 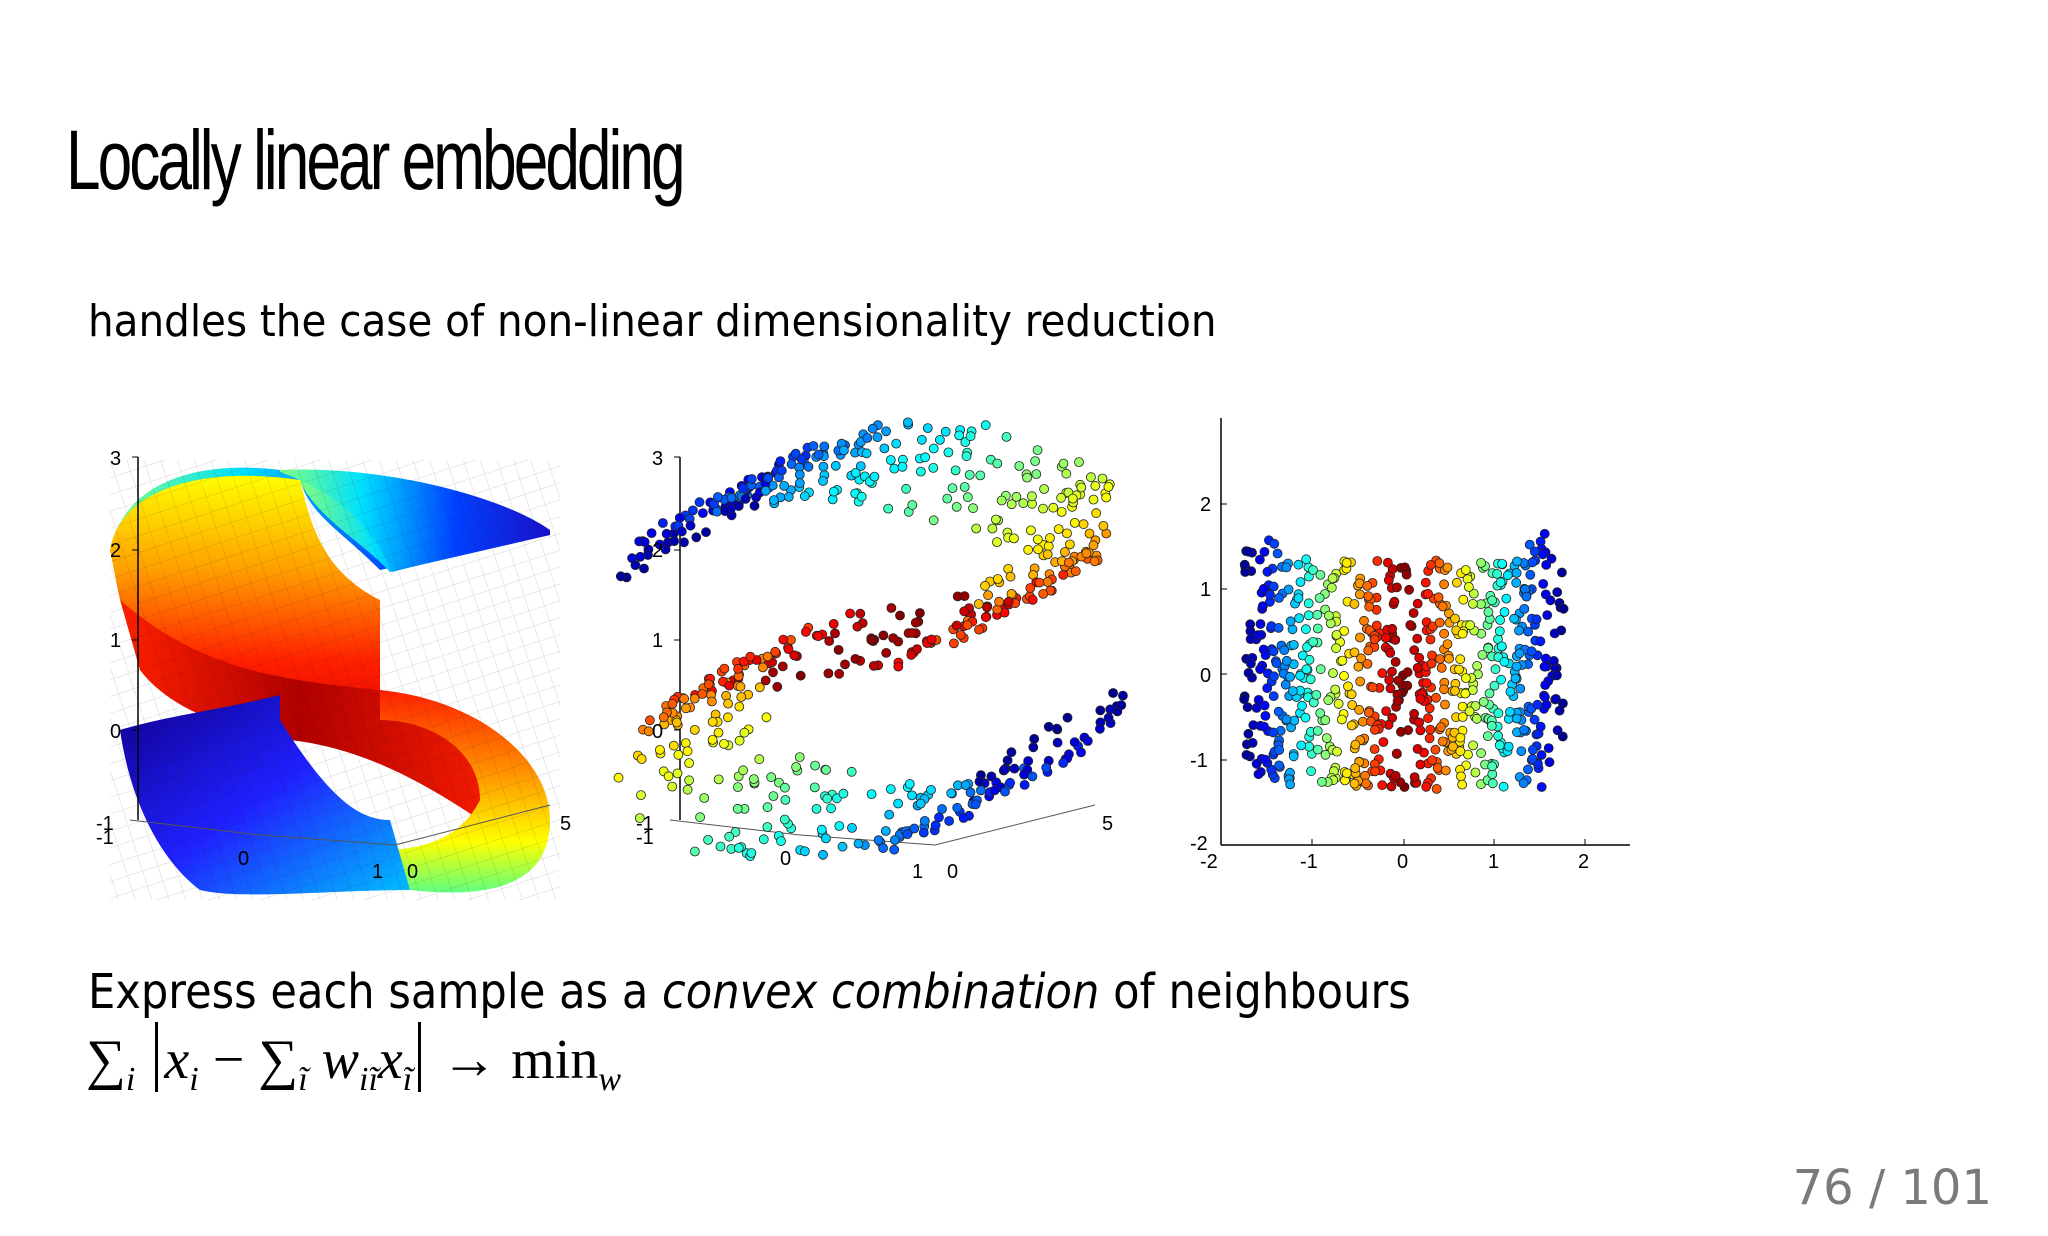 I want to click on y-tick-label: 2, so click(x=1205, y=505).